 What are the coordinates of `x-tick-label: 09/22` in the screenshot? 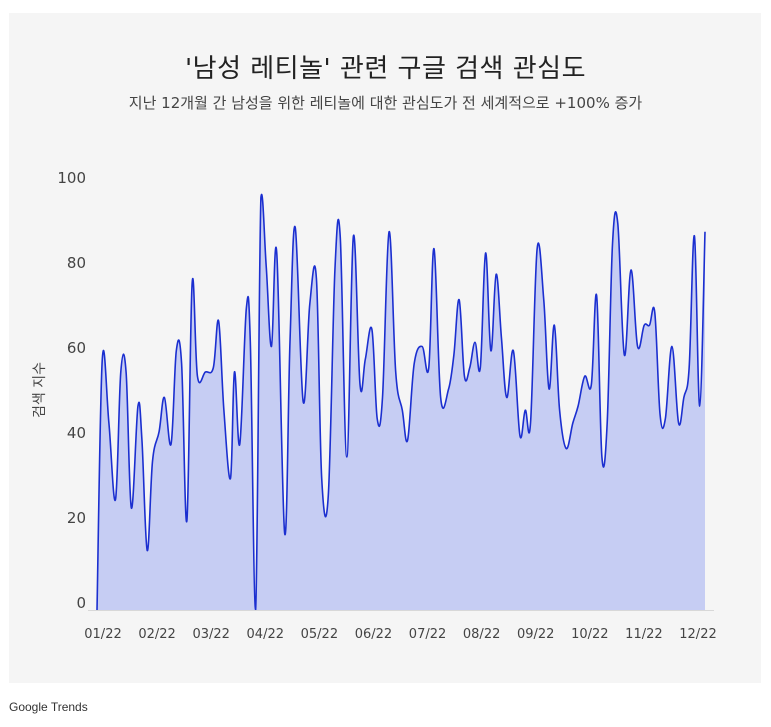 It's located at (535, 634).